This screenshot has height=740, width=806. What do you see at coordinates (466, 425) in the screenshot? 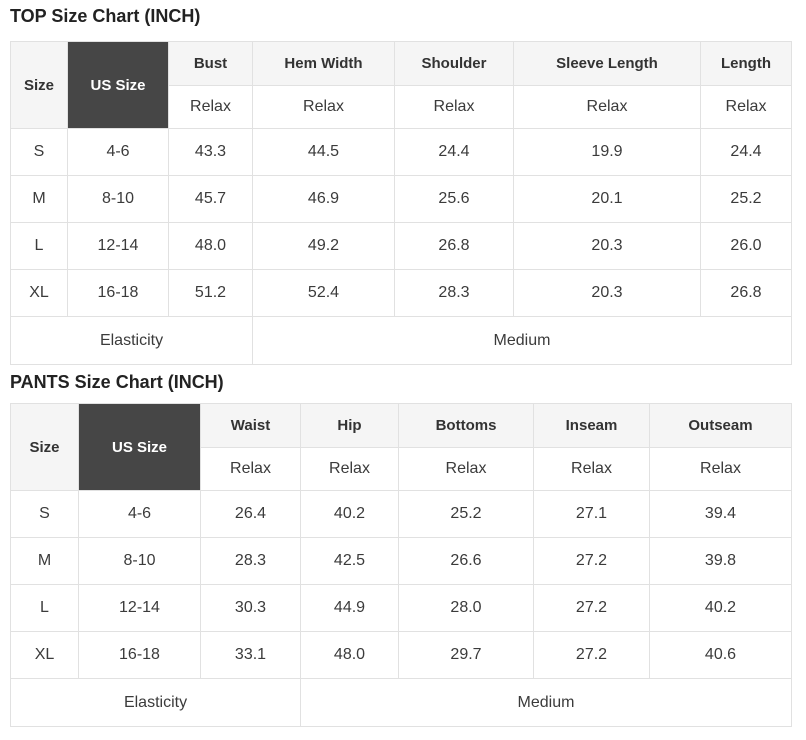
I see `header-cell-bottoms: Bottoms` at bounding box center [466, 425].